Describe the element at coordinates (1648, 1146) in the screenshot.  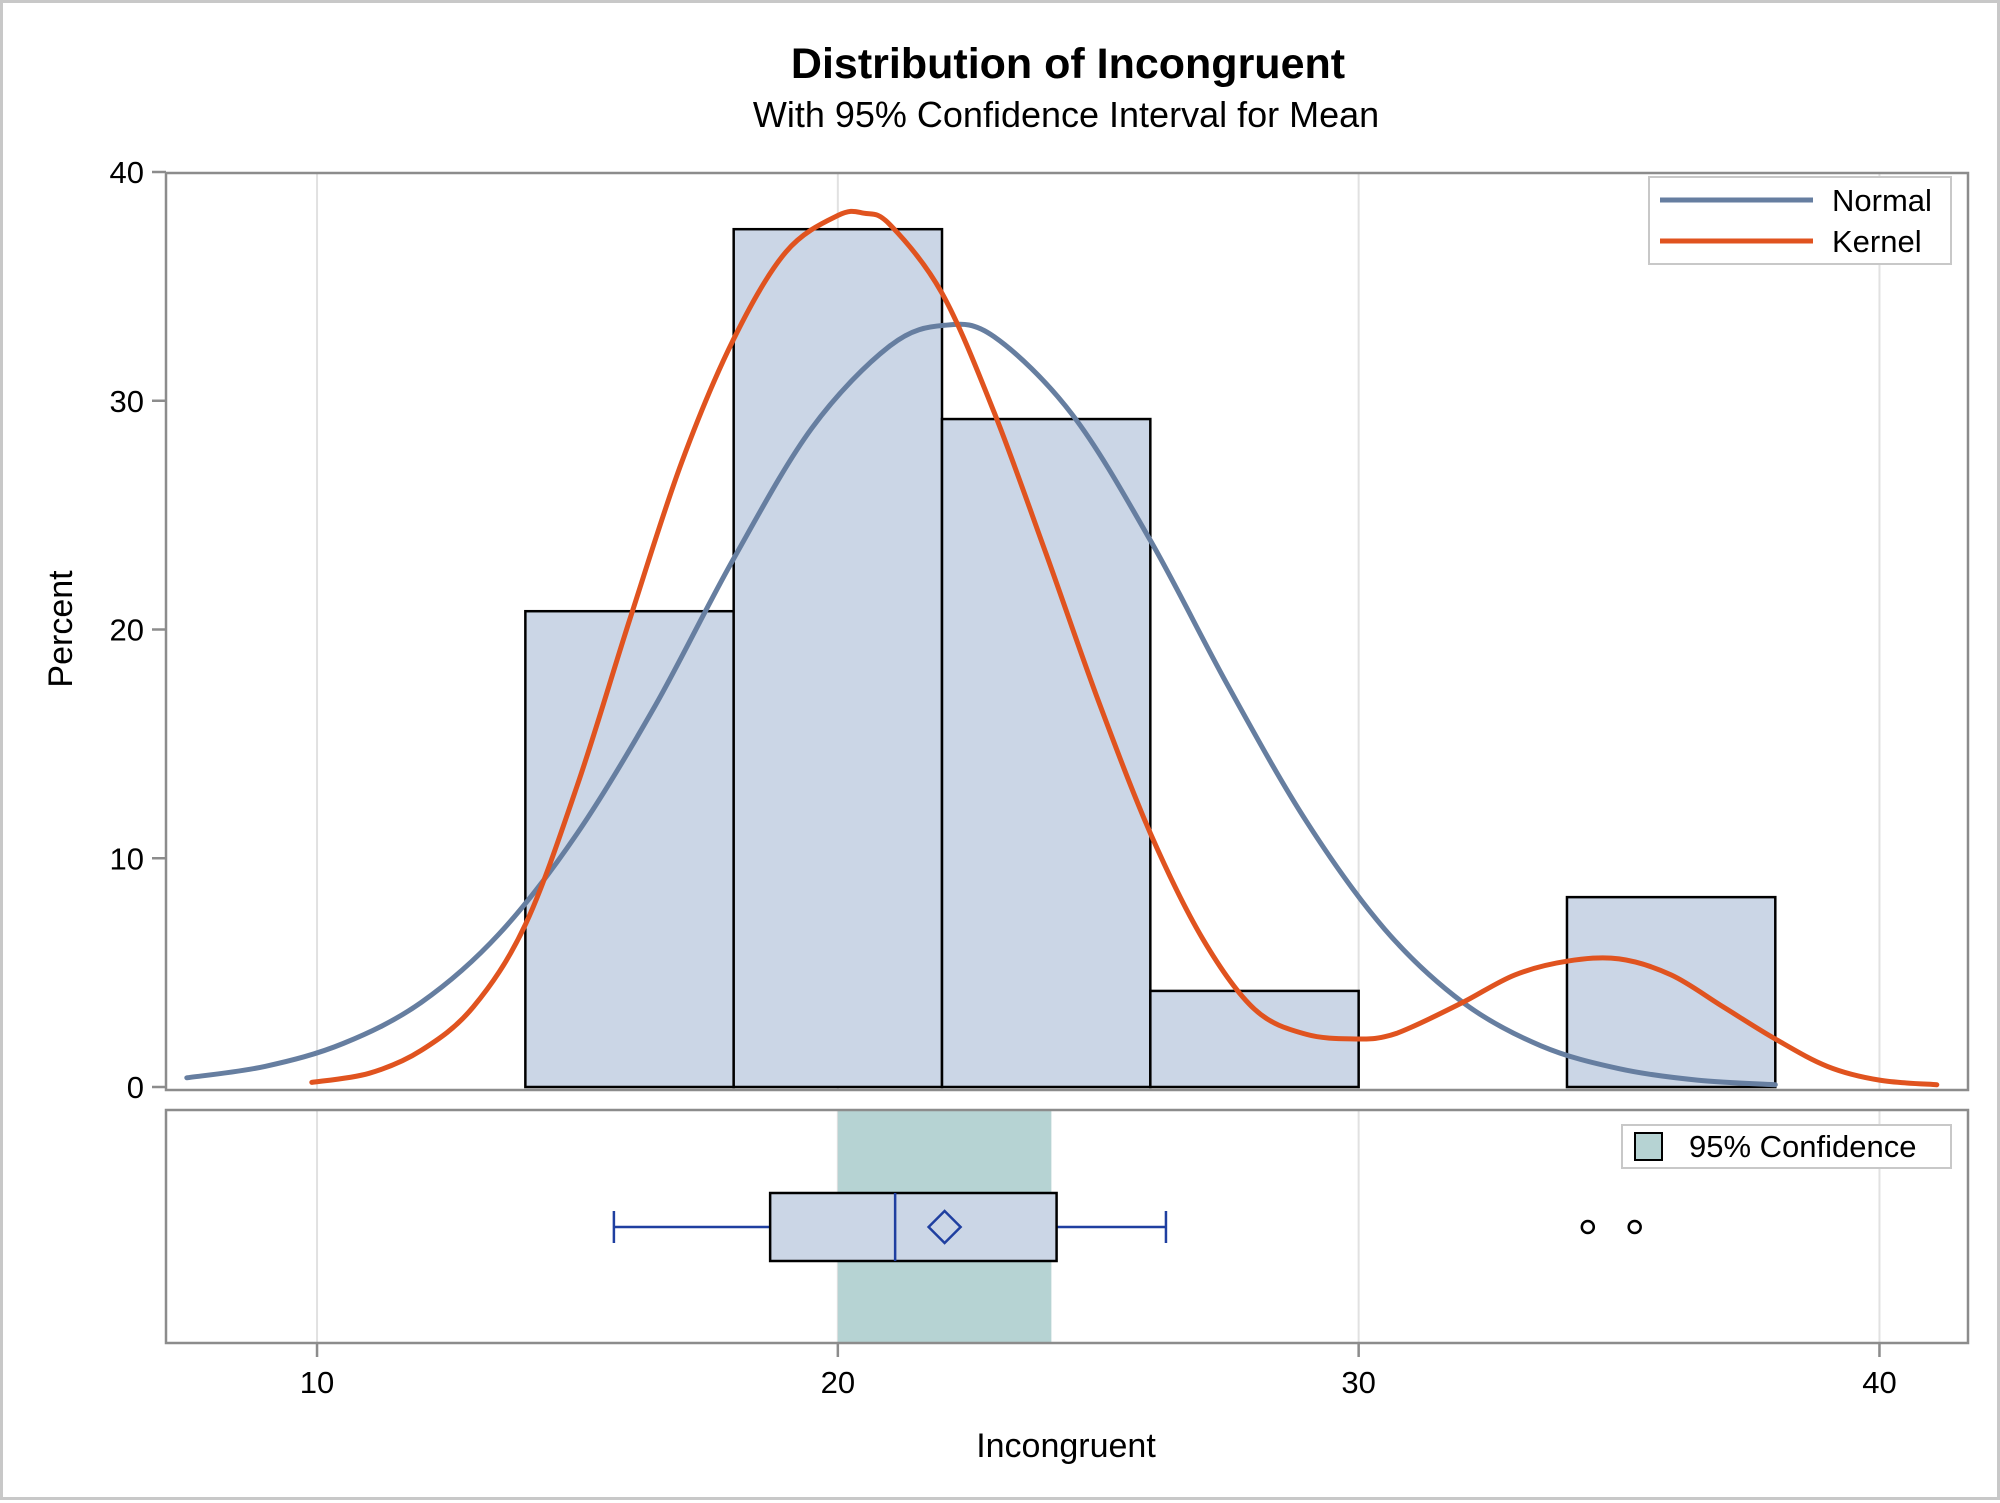
I see `legend-confidence-swatch` at that location.